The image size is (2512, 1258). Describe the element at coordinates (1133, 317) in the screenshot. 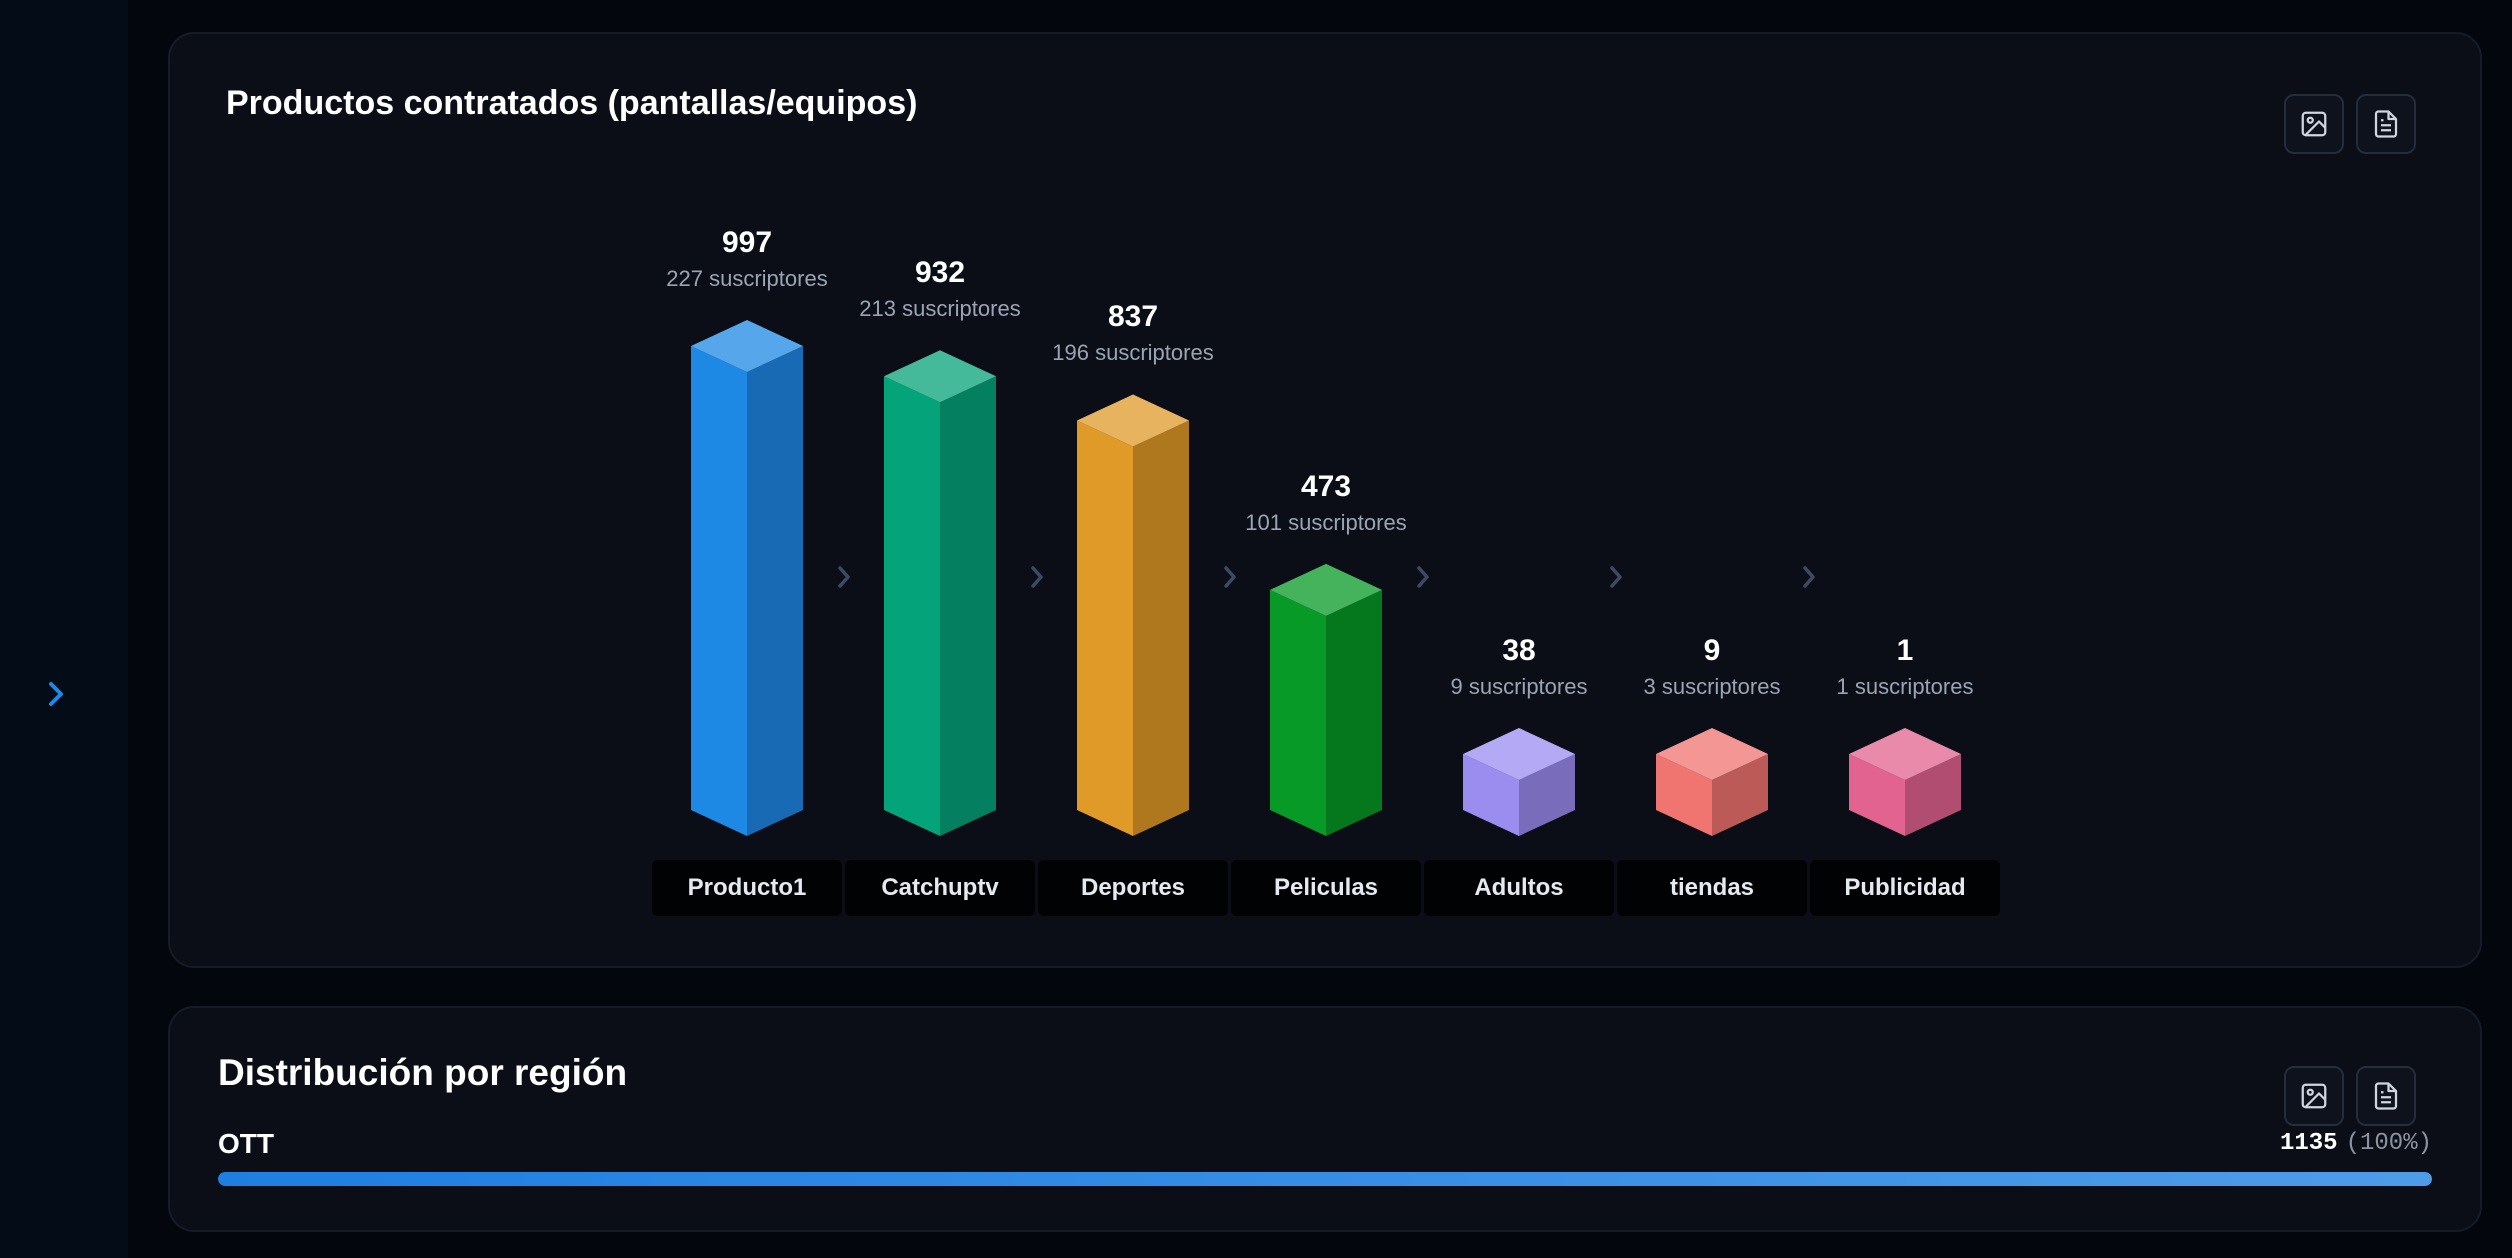

I see `bar-value-label: 837` at that location.